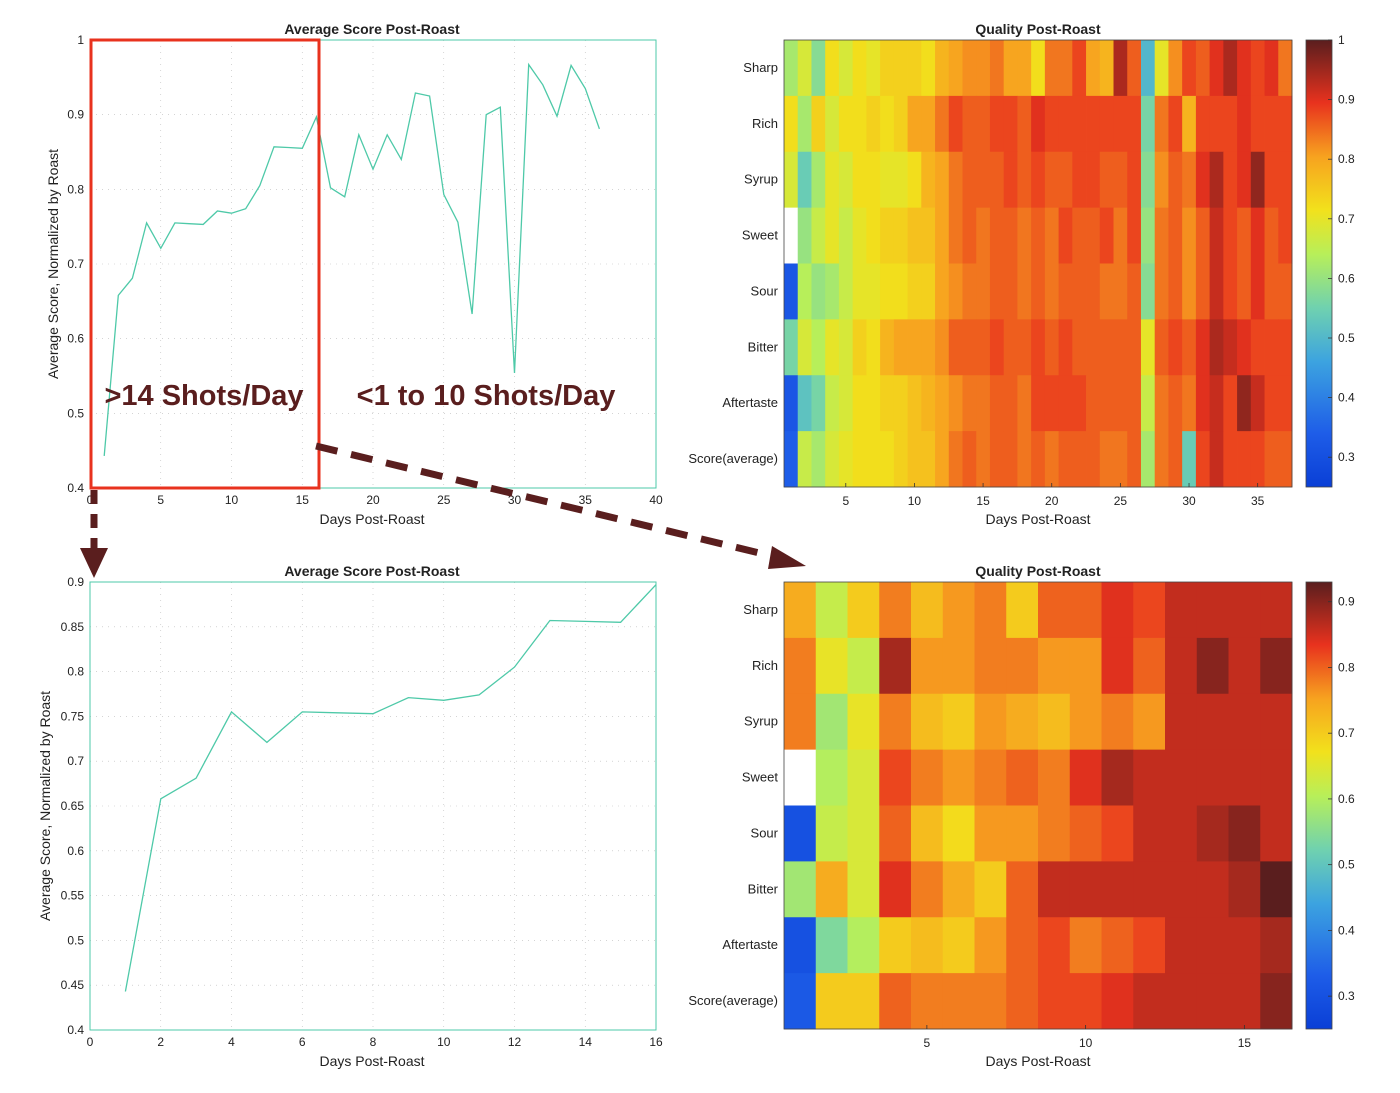 The height and width of the screenshot is (1093, 1400). I want to click on heatmap-frame, so click(1038, 805).